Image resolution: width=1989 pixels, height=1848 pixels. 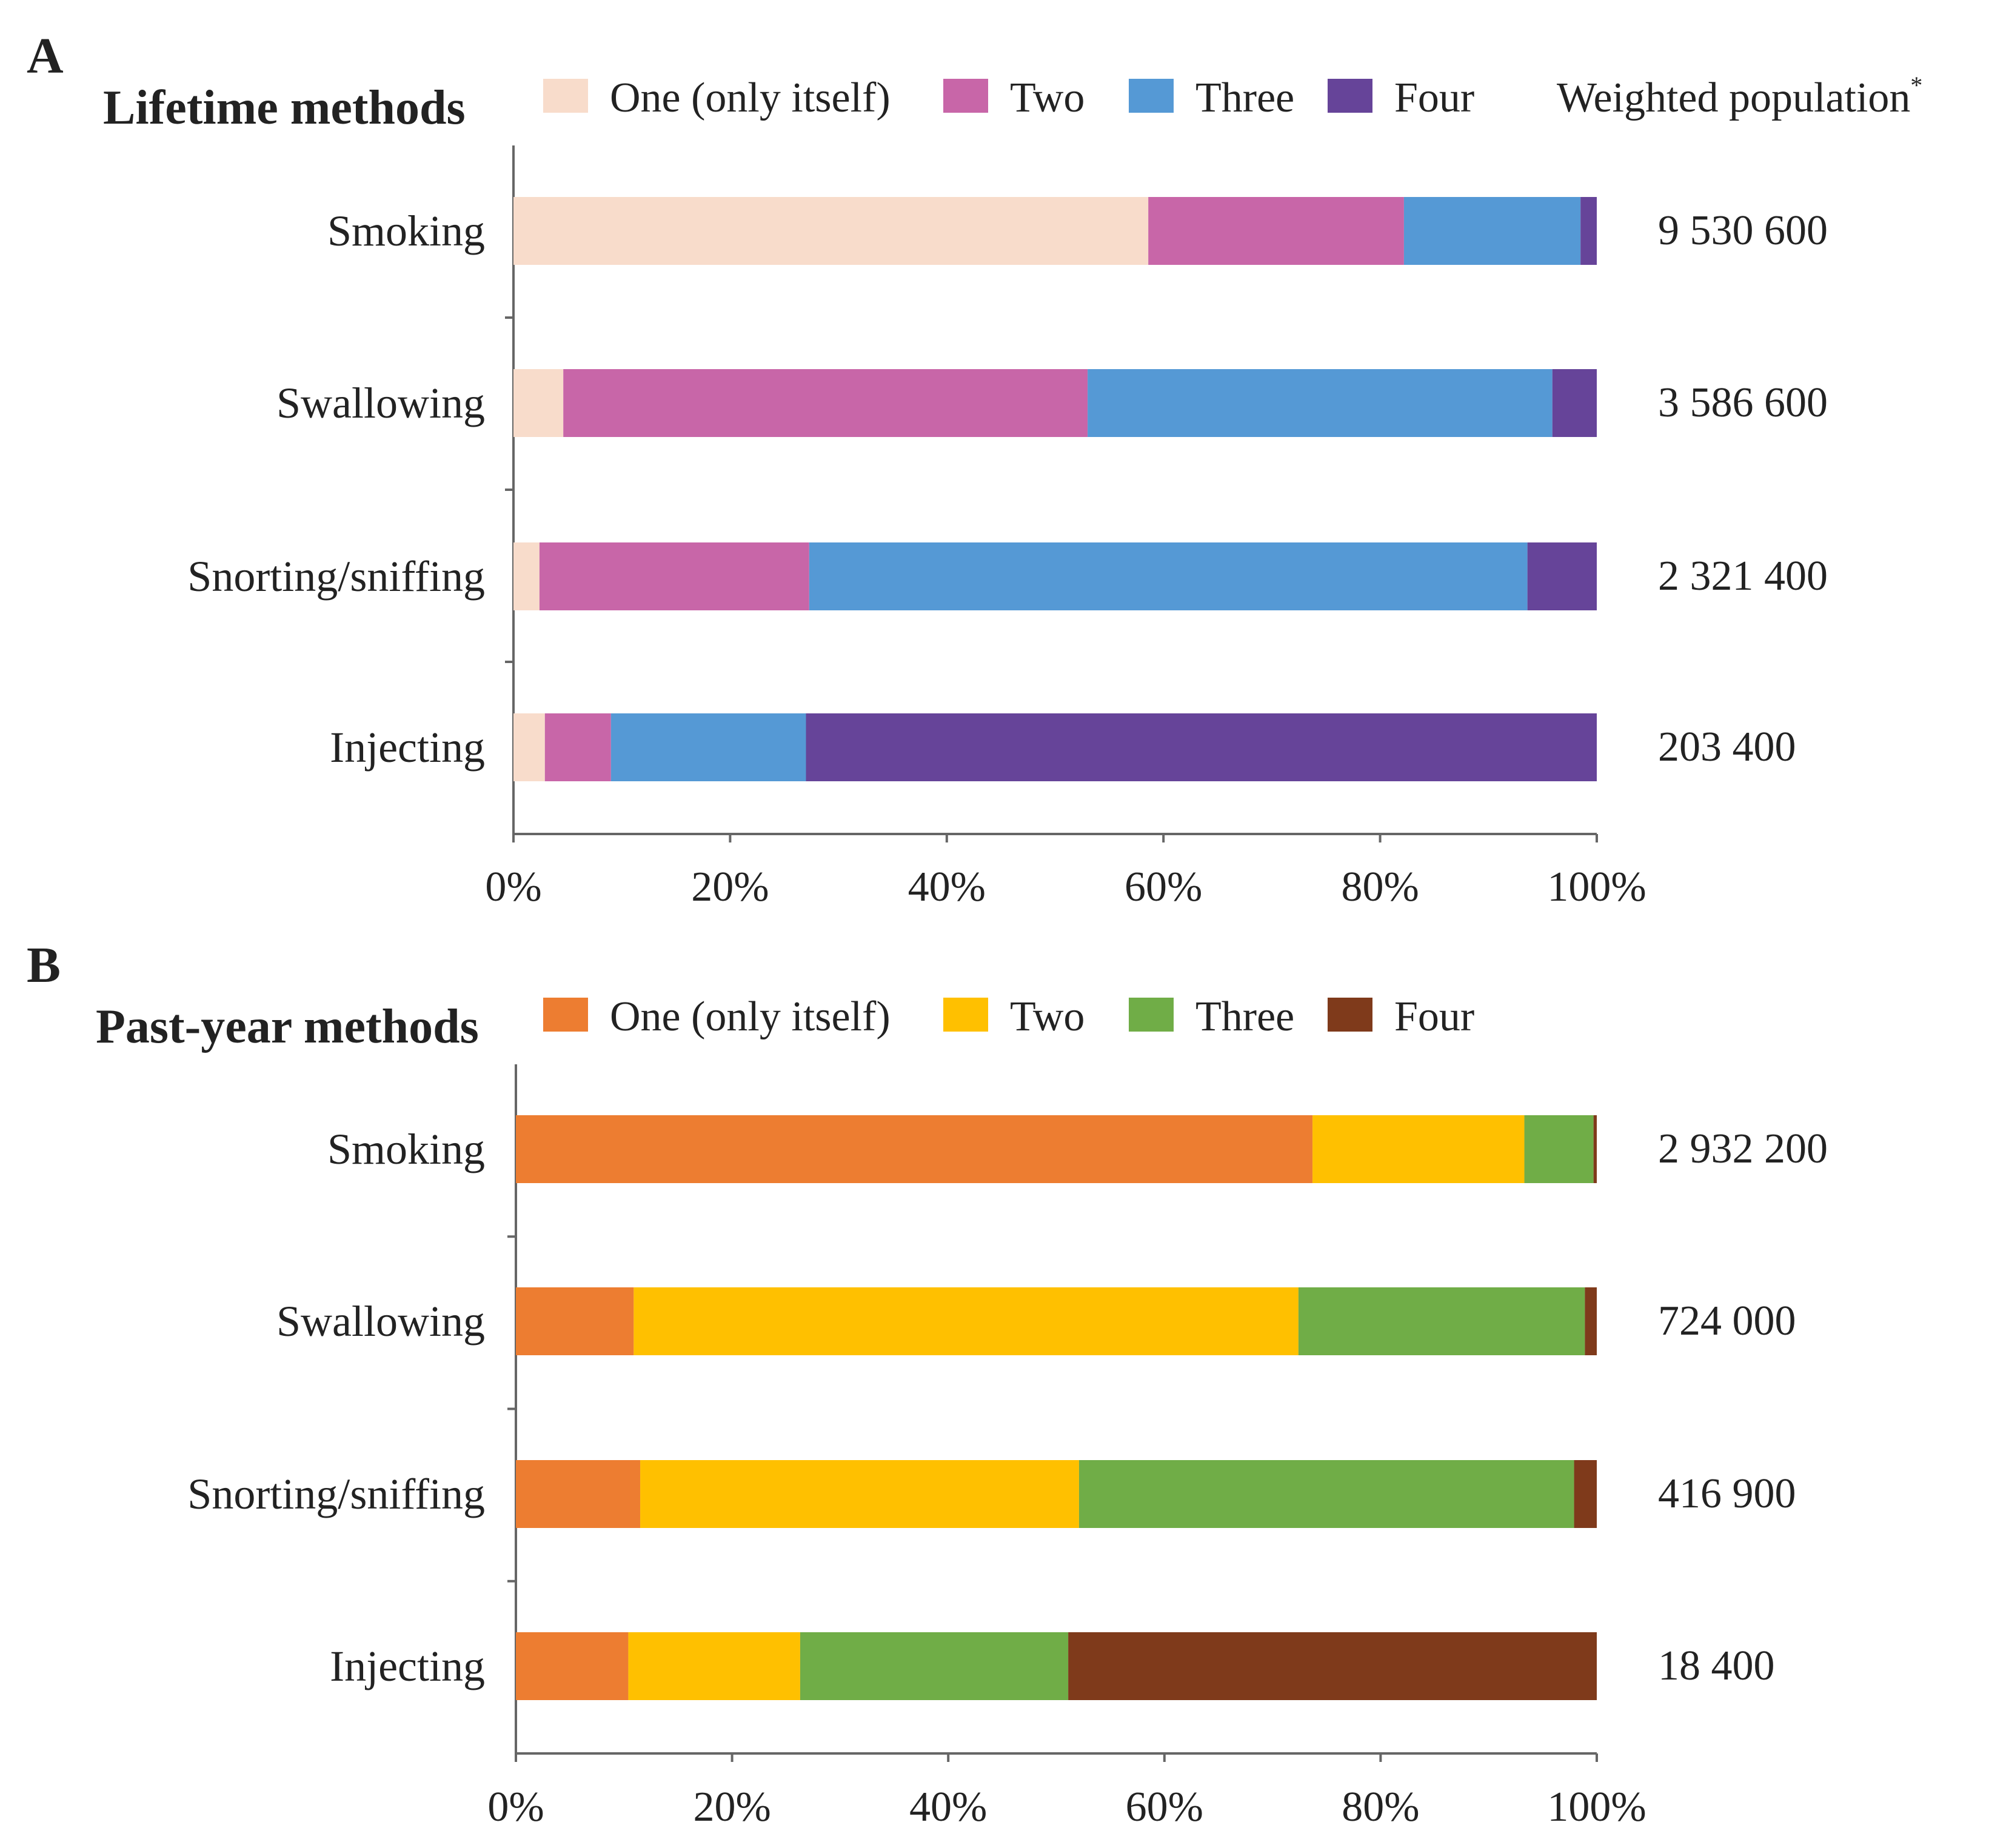 I want to click on chart-title: Lifetime methods, so click(x=284, y=108).